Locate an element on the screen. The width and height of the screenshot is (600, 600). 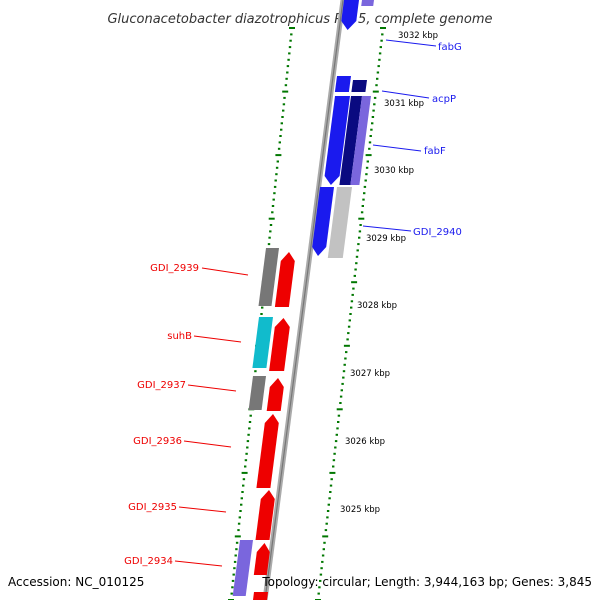
gene-forward-cutoff is located at coordinates (260, 596).